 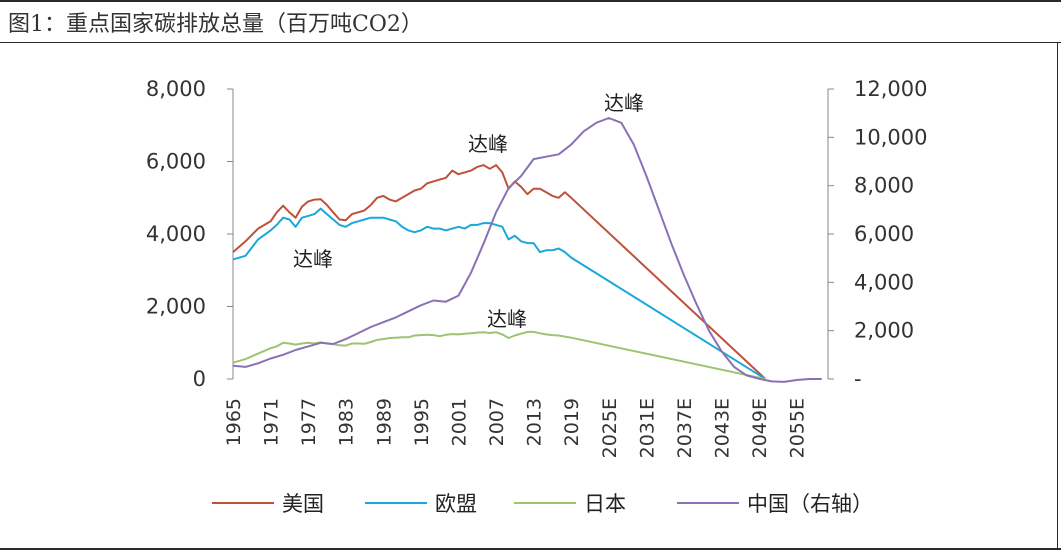 What do you see at coordinates (890, 89) in the screenshot?
I see `right-y-tick-label: 12,000` at bounding box center [890, 89].